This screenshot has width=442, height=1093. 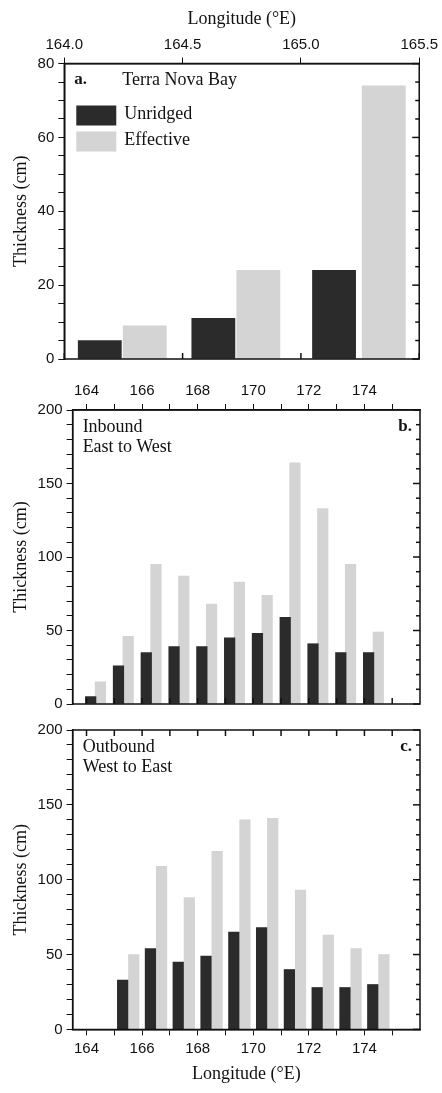 I want to click on y-tick-label: 40, so click(x=46, y=210).